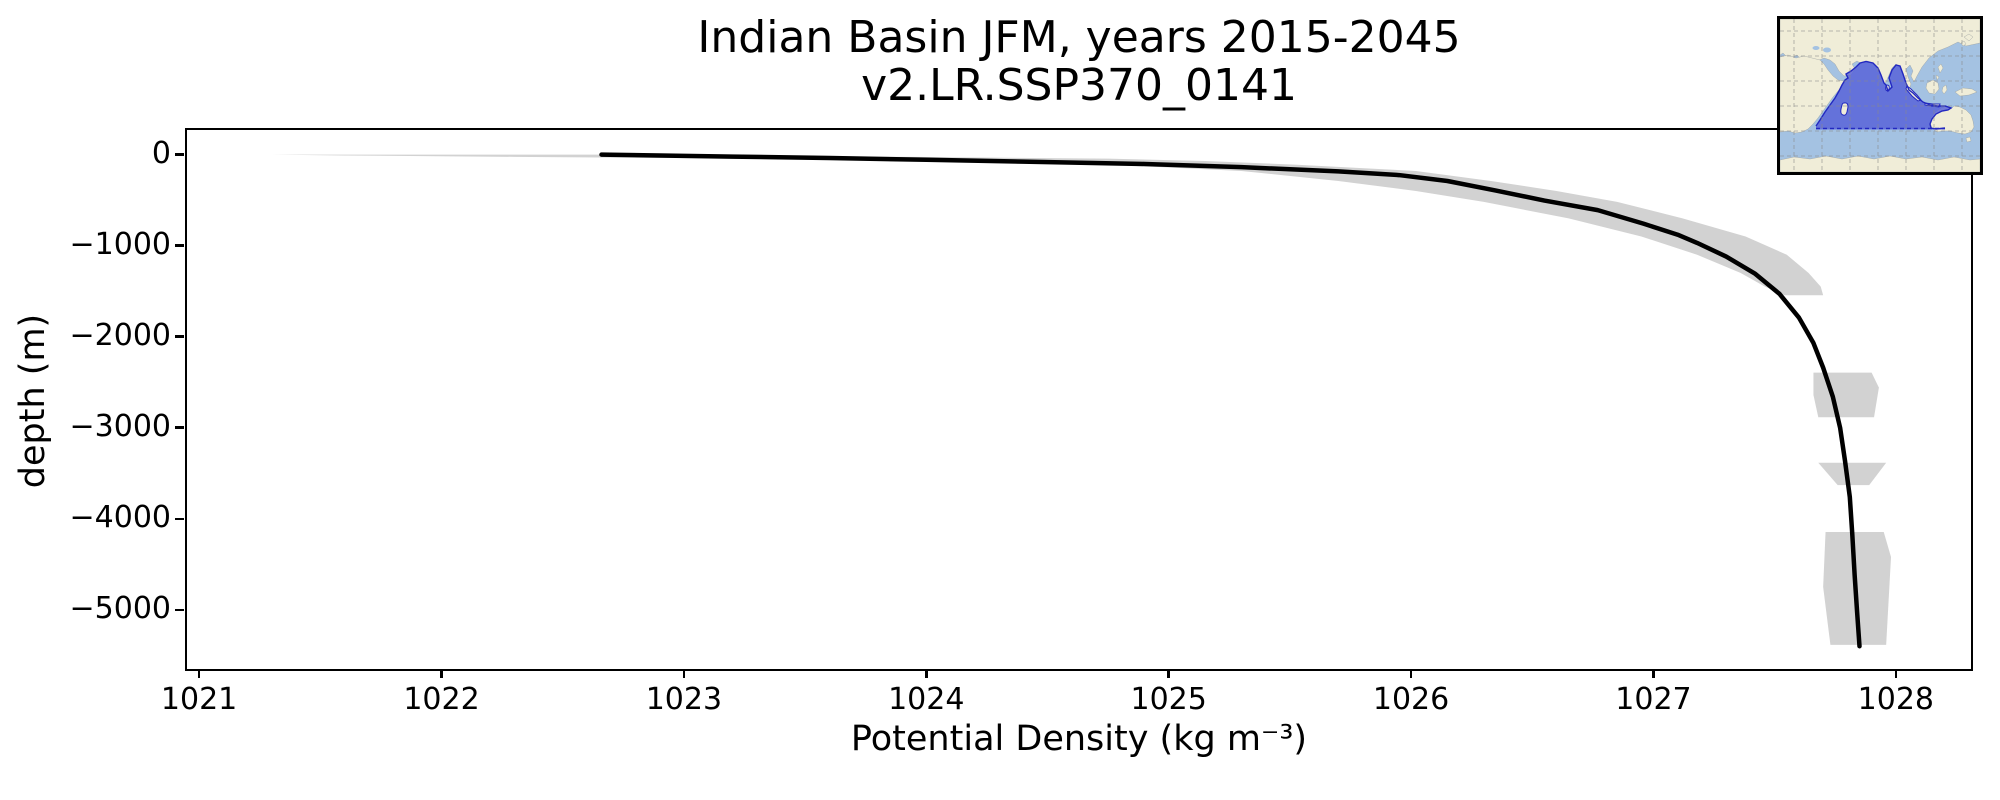  I want to click on map-land-japan, so click(1967, 40).